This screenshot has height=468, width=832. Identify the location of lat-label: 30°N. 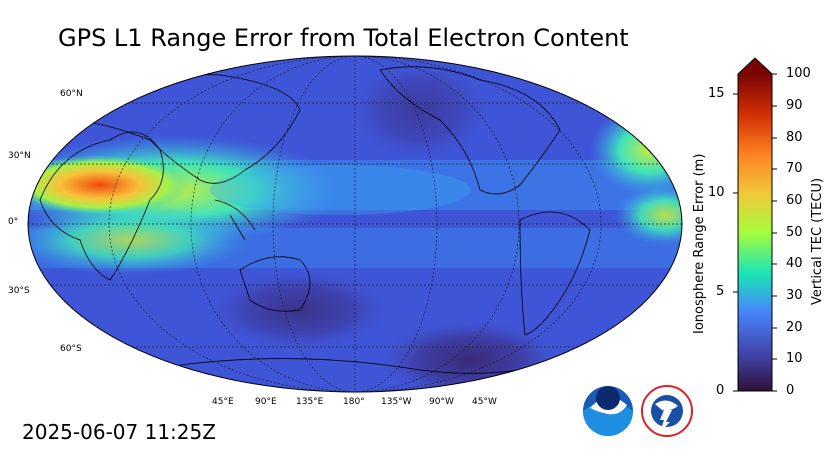
(19, 156).